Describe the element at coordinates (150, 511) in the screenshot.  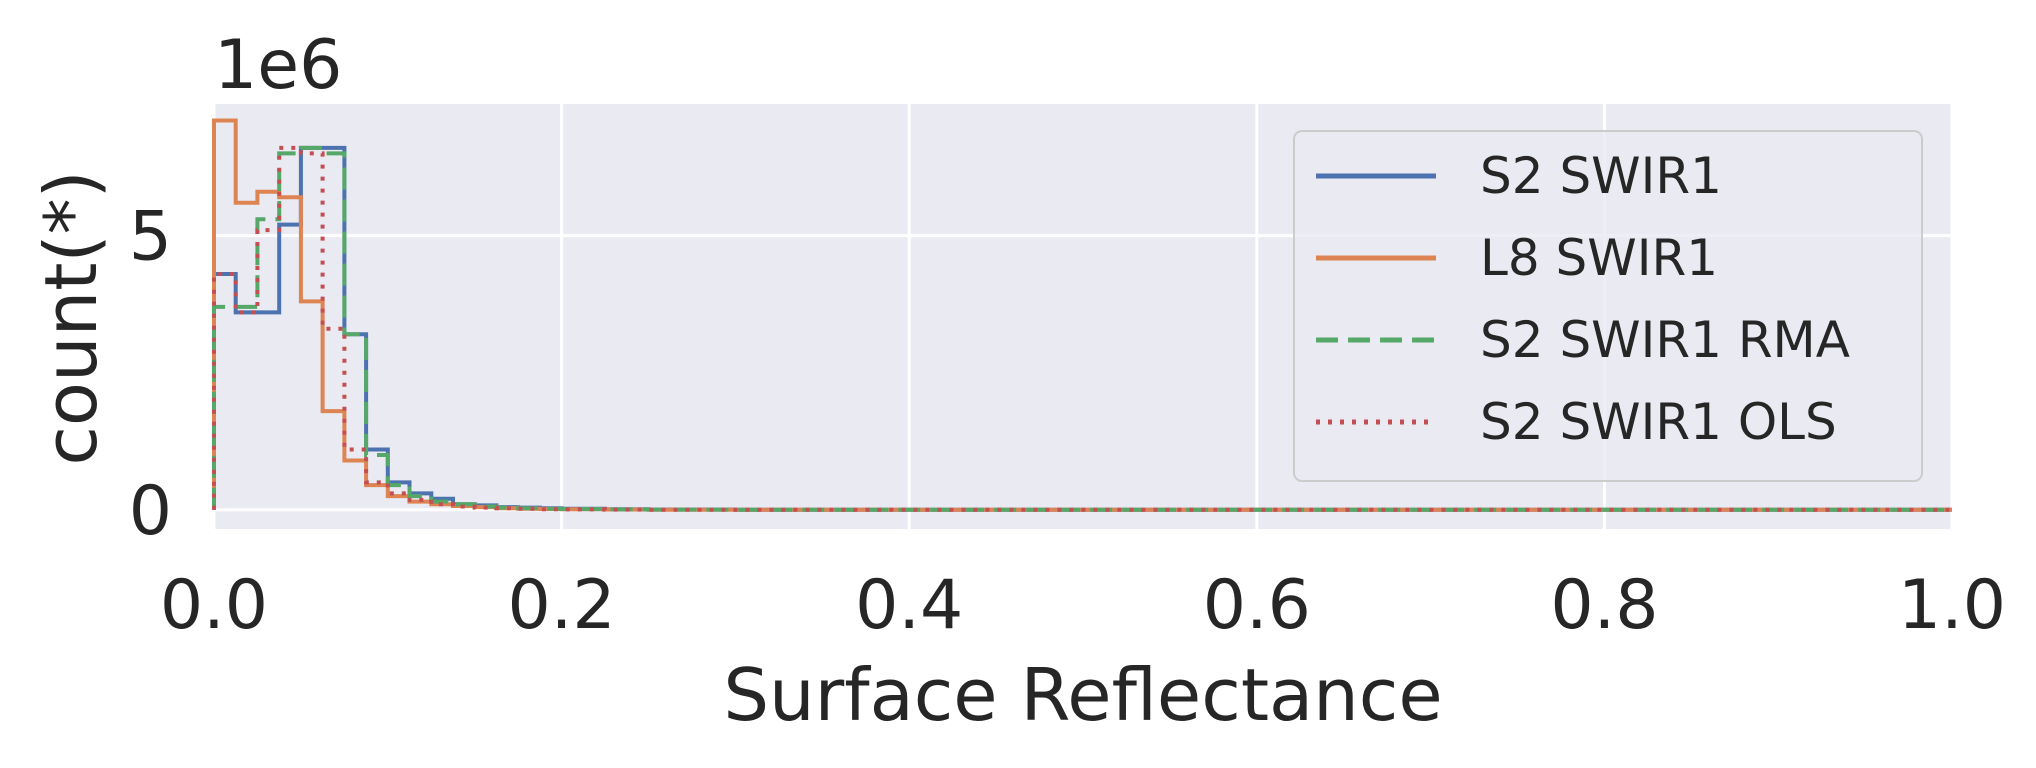
I see `y-tick-label: 0` at that location.